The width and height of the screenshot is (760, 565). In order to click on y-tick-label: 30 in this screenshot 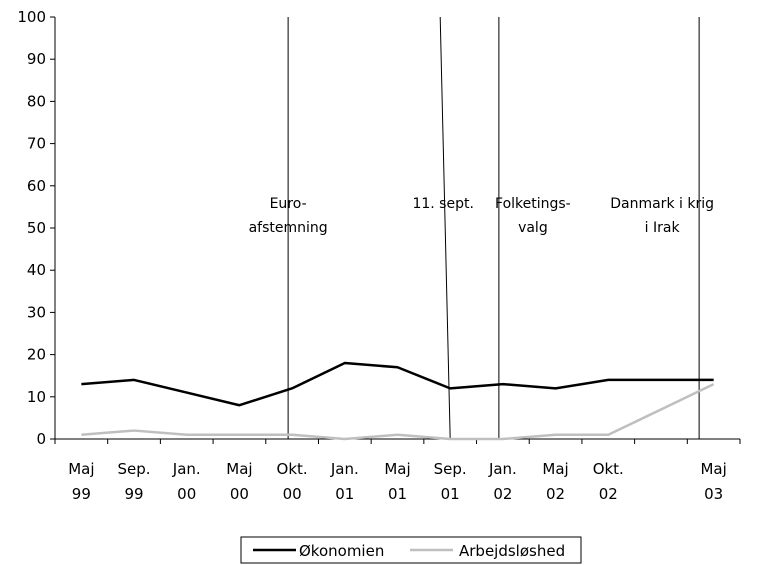, I will do `click(36, 312)`.